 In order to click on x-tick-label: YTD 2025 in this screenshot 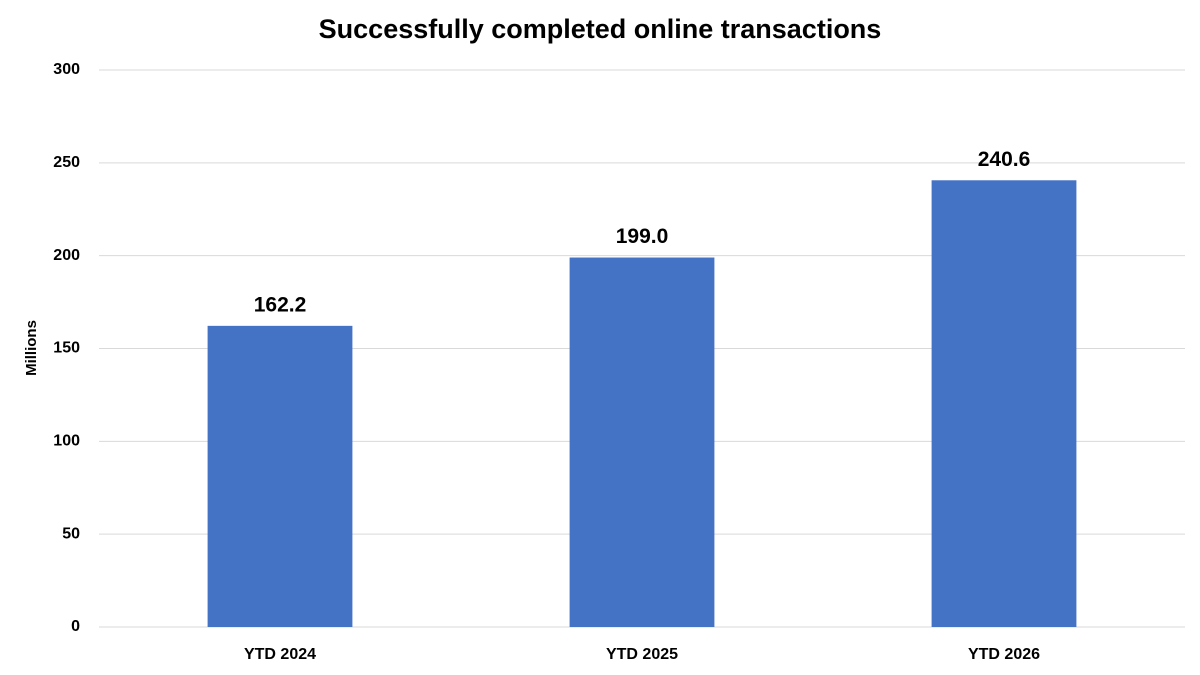, I will do `click(642, 654)`.